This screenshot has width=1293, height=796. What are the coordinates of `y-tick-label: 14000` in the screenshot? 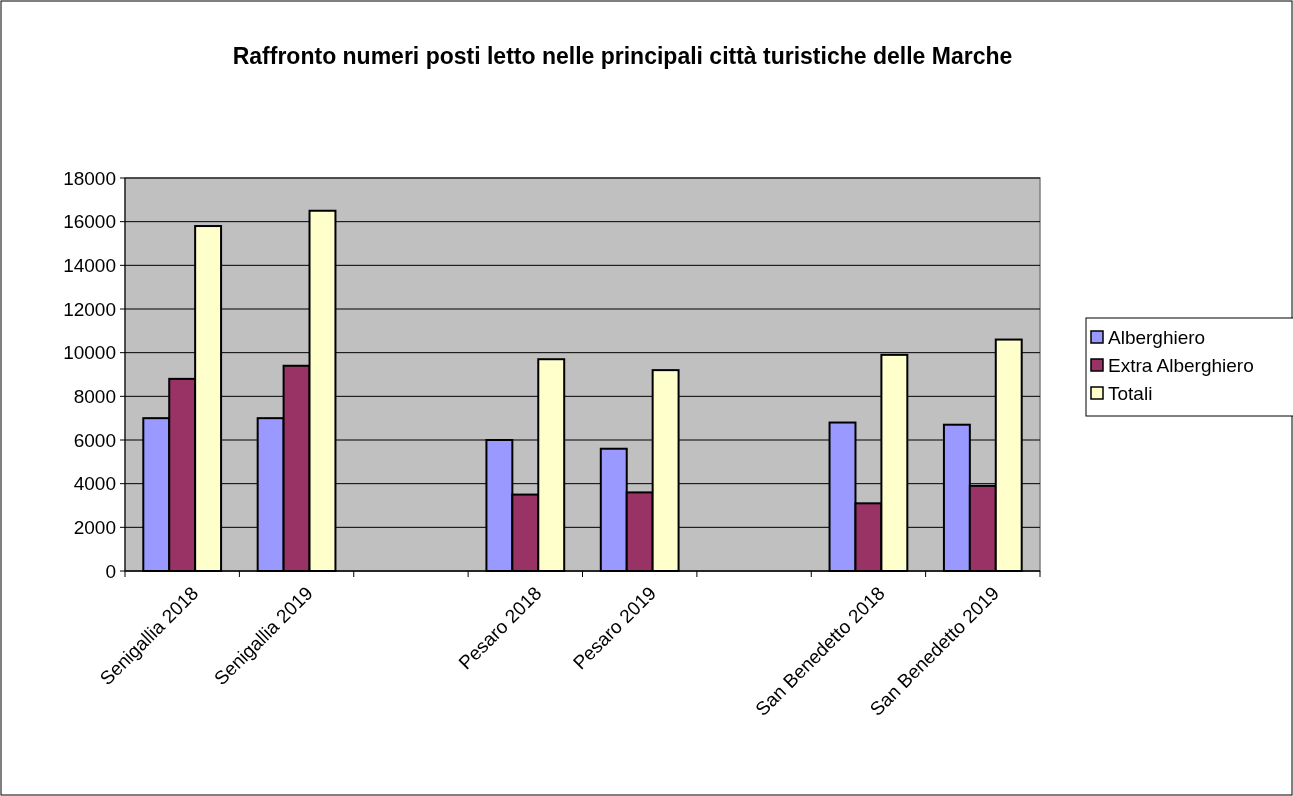 It's located at (89, 265).